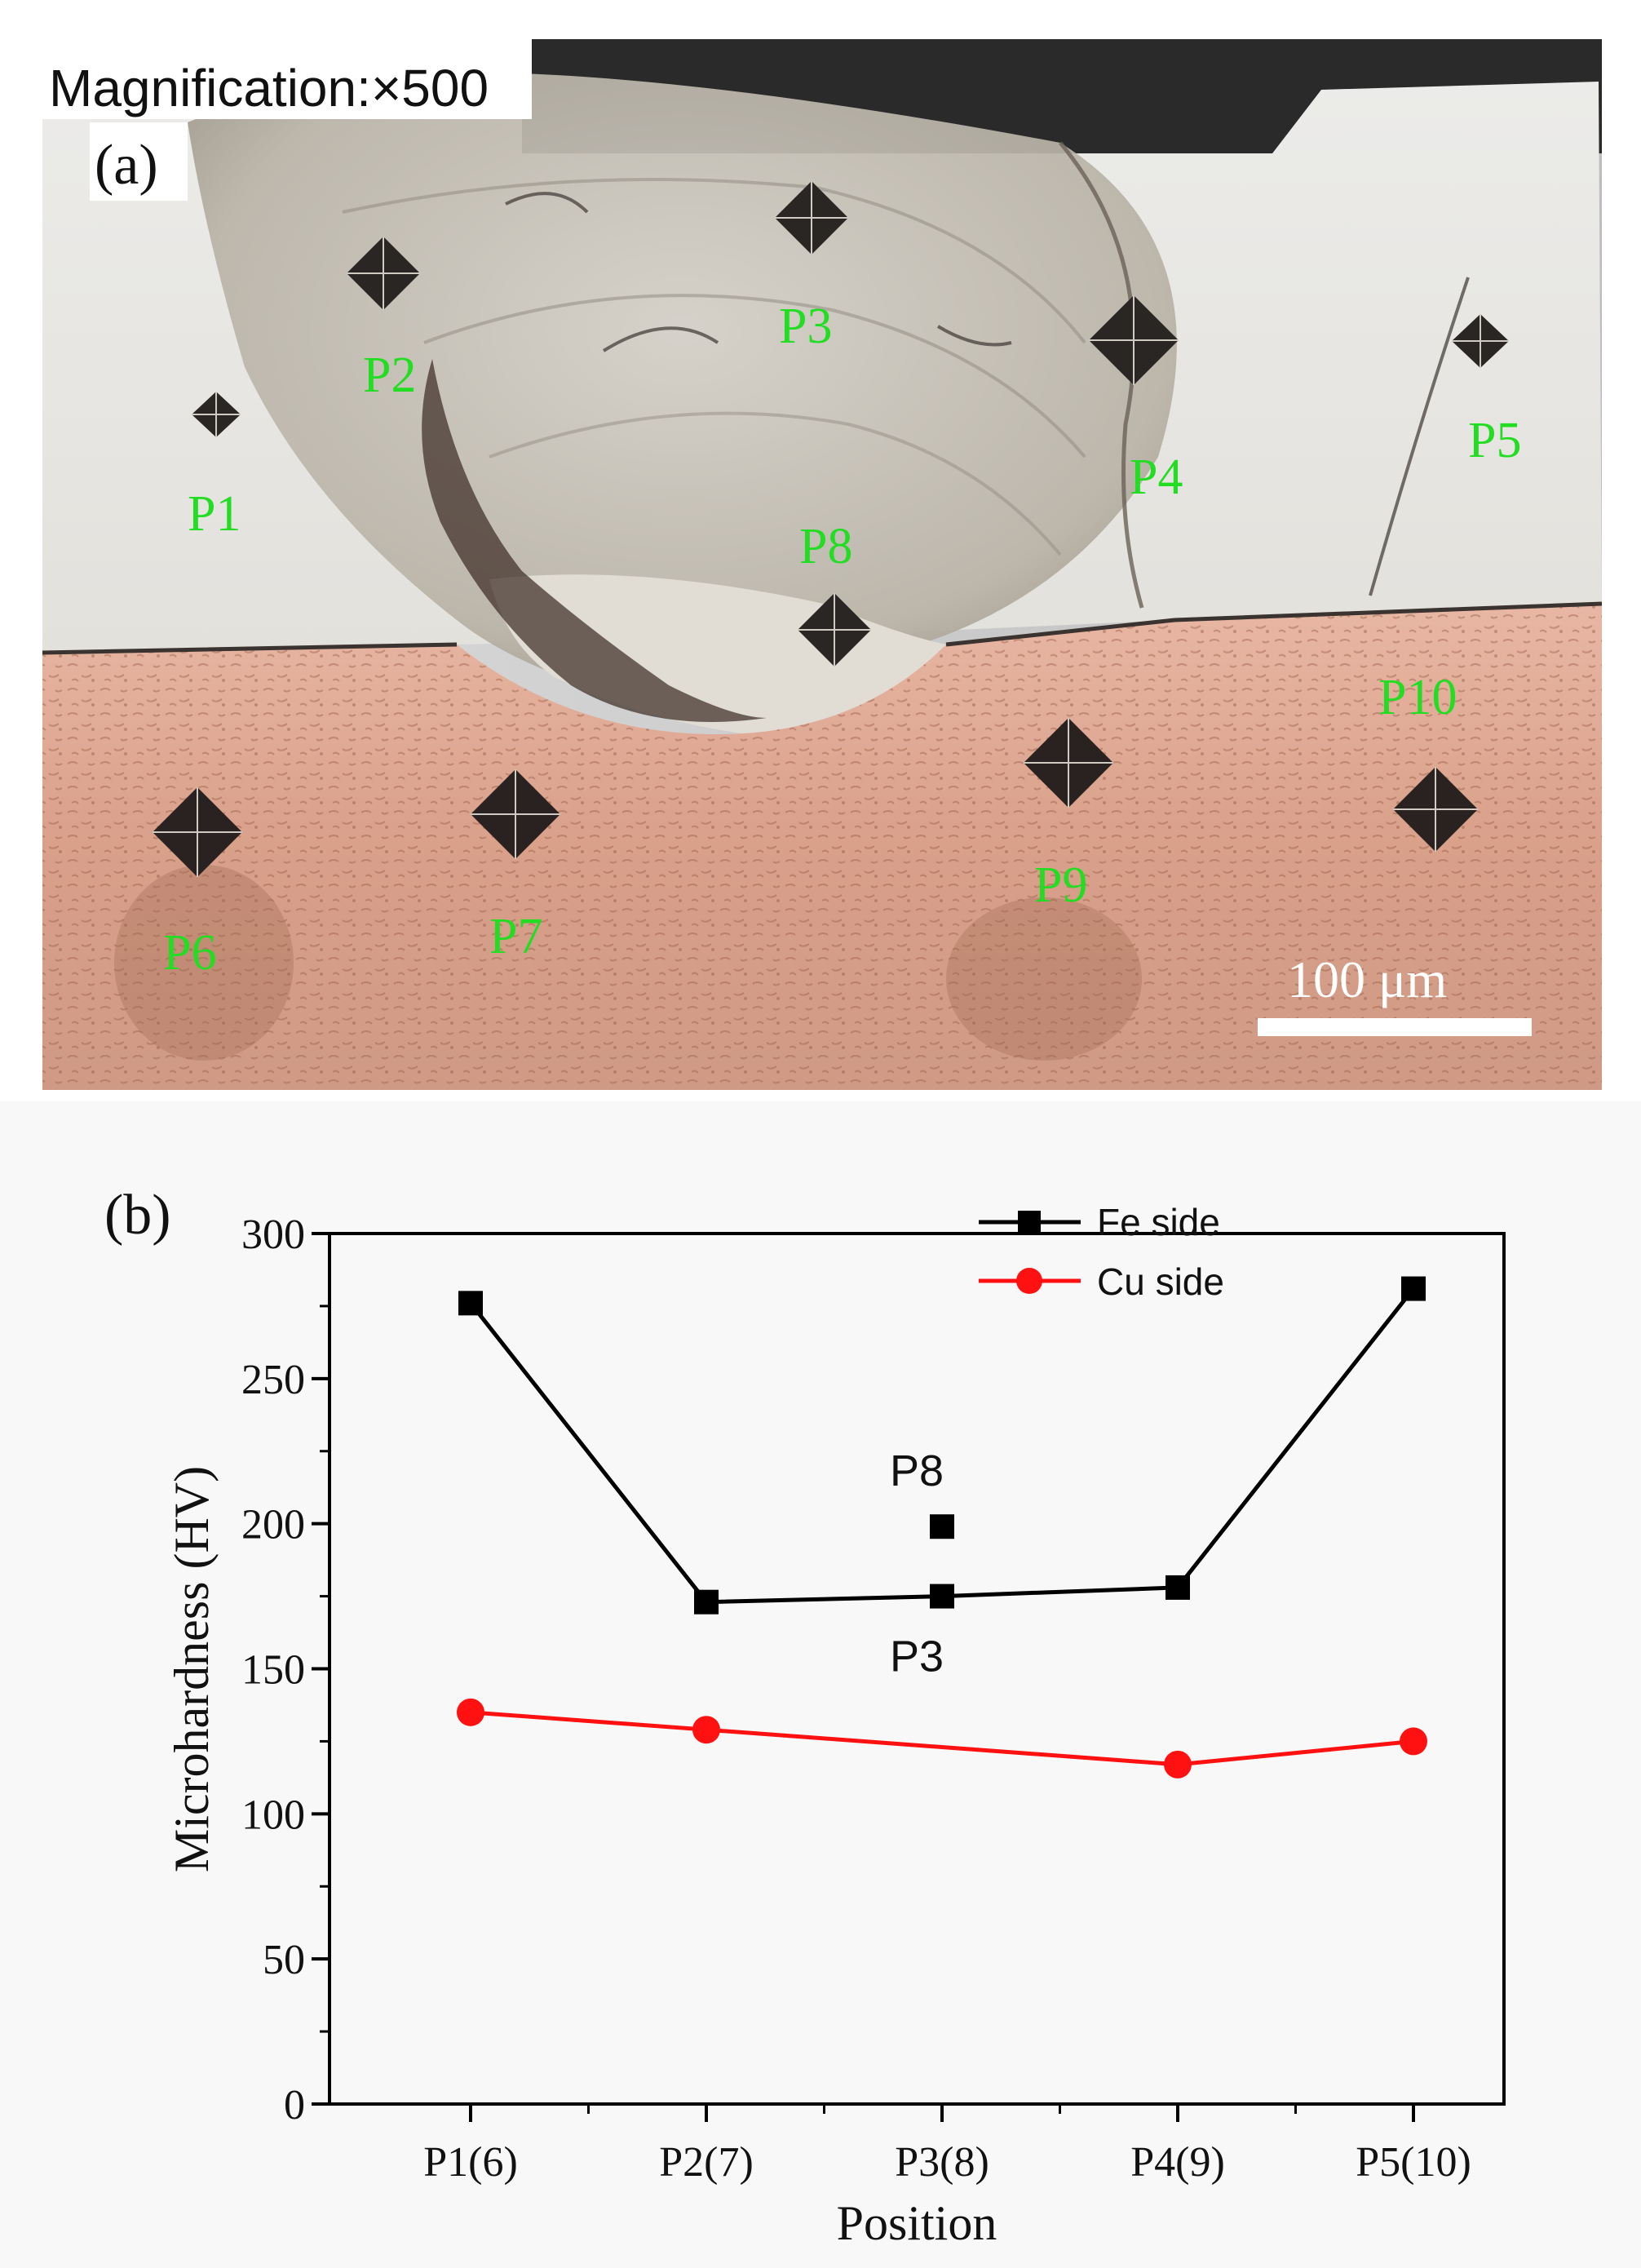  Describe the element at coordinates (917, 1656) in the screenshot. I see `annotation-p3: P3` at that location.